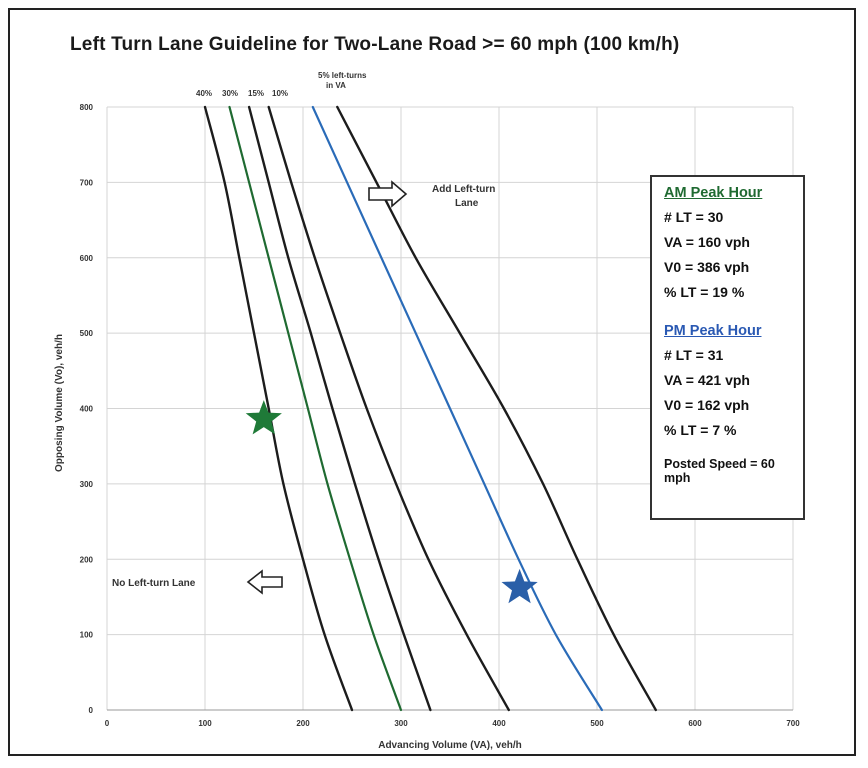 The image size is (868, 768). I want to click on y-tick-label: 500, so click(87, 333).